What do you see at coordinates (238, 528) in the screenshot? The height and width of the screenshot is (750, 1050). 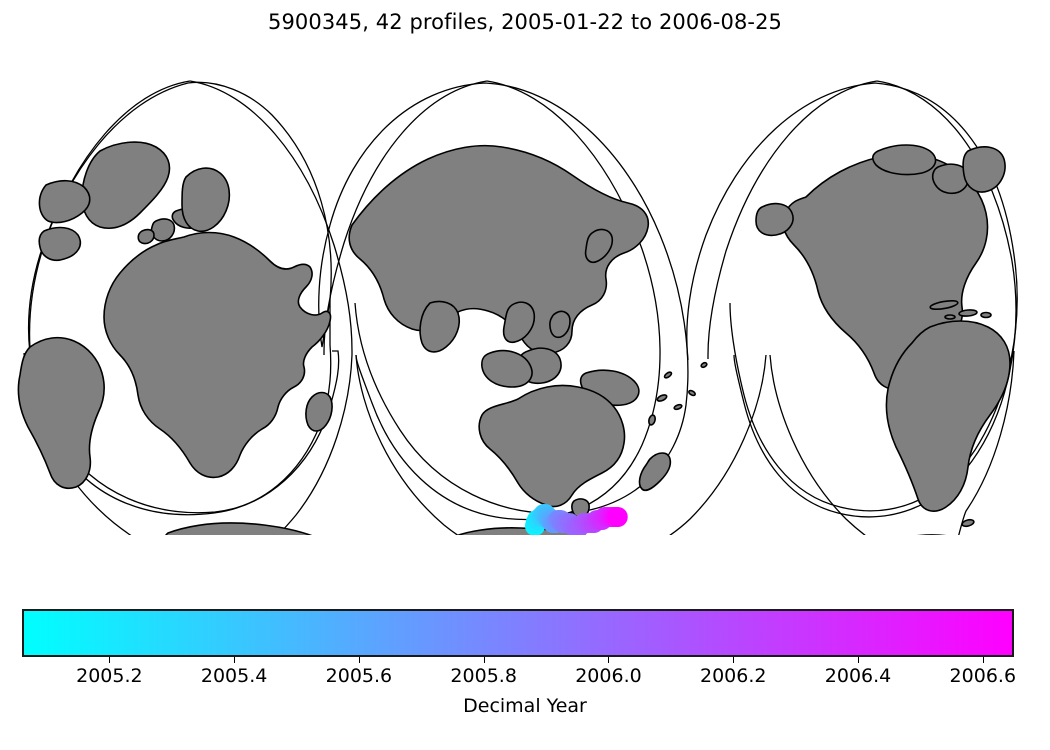 I see `land-antarctica-left` at bounding box center [238, 528].